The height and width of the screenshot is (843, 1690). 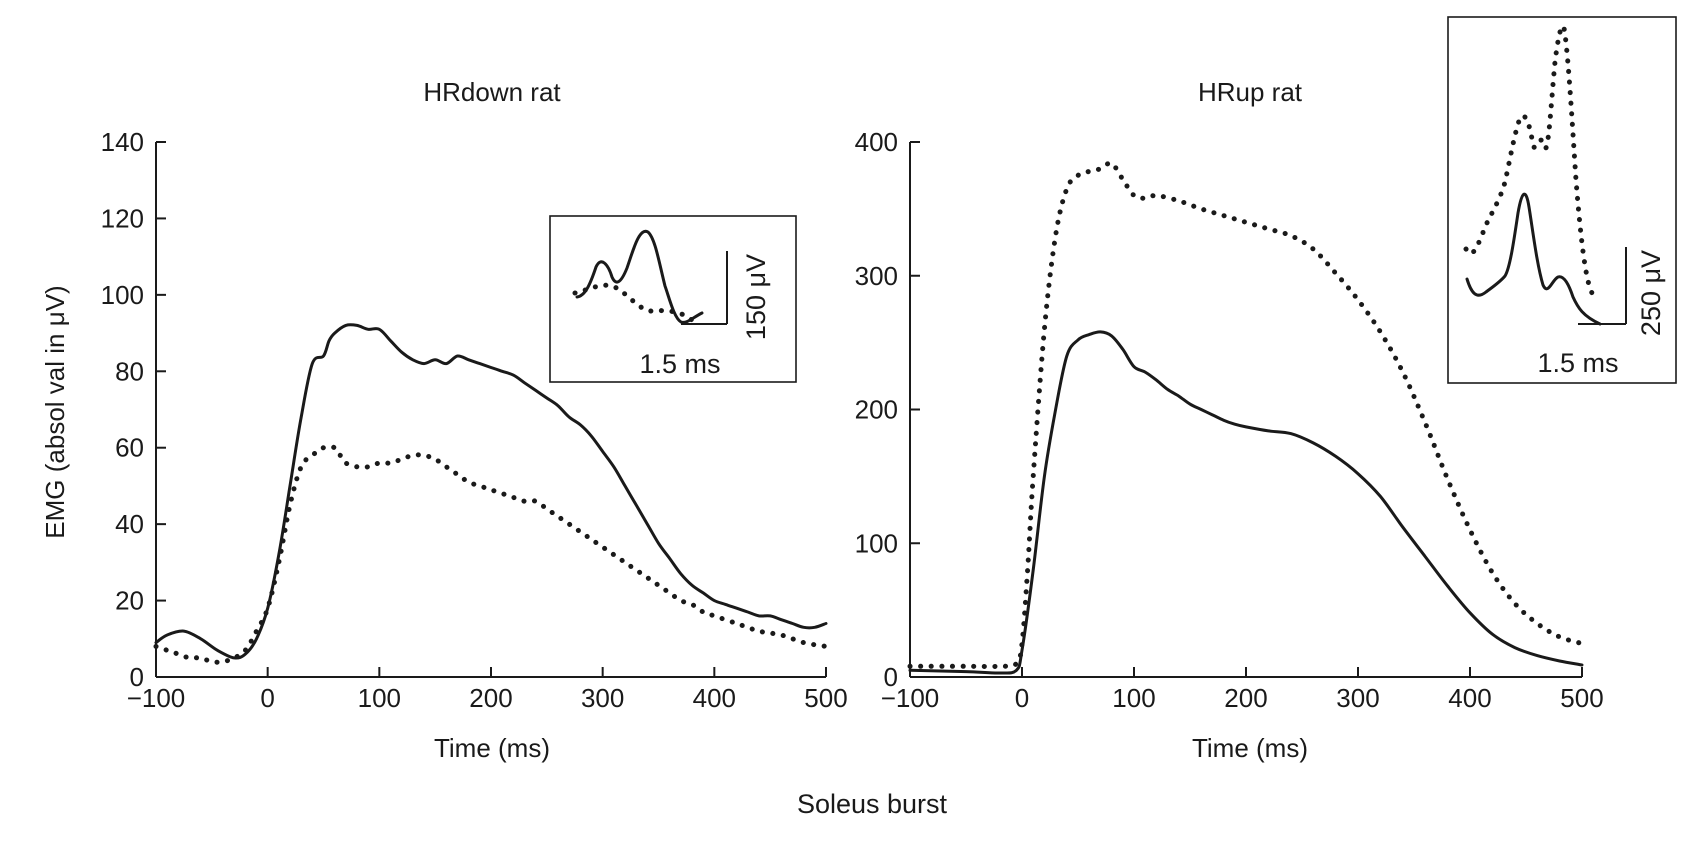 I want to click on y-tick-label: 40, so click(x=129, y=524).